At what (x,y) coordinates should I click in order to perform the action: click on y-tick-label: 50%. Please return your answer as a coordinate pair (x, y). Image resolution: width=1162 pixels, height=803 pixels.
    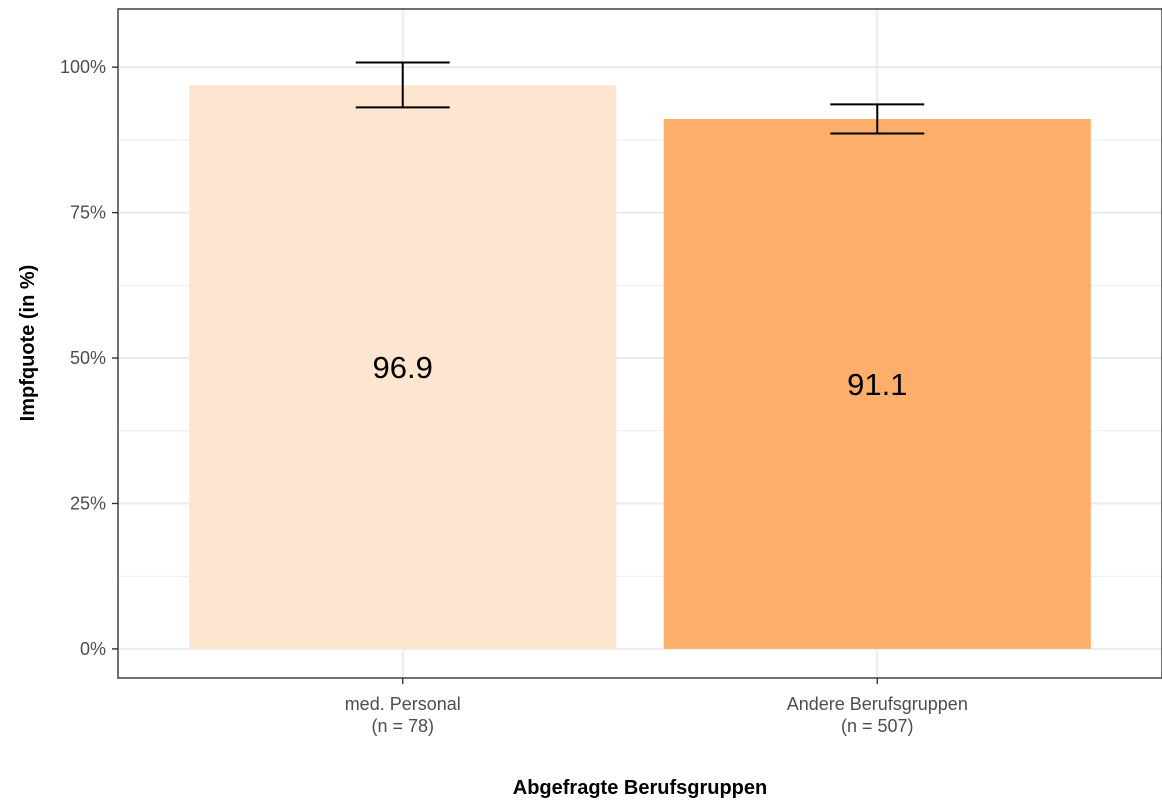
    Looking at the image, I should click on (88, 358).